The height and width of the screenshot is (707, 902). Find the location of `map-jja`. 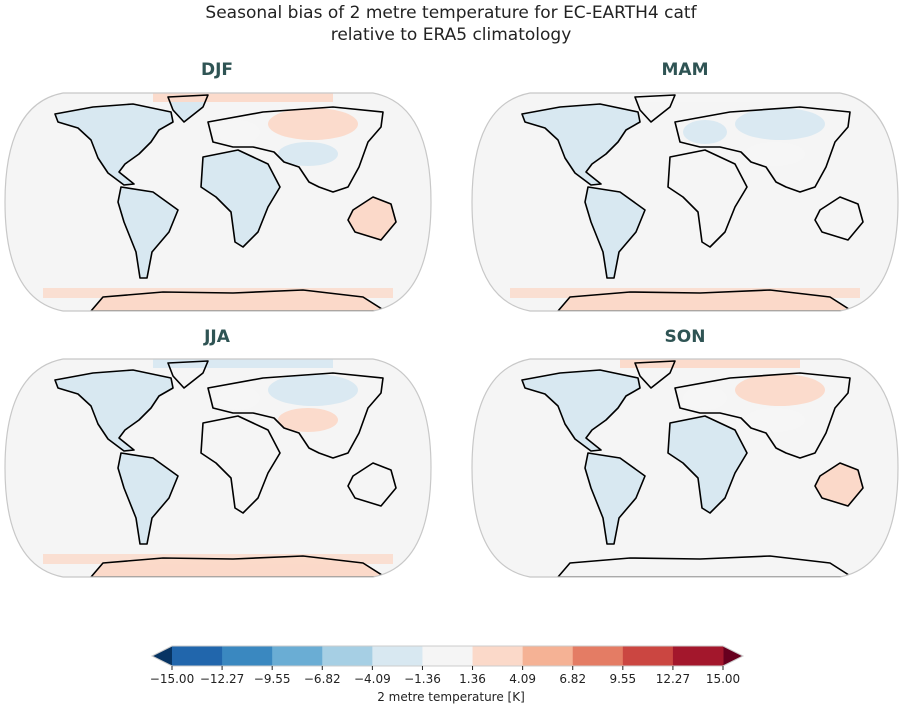

map-jja is located at coordinates (218, 468).